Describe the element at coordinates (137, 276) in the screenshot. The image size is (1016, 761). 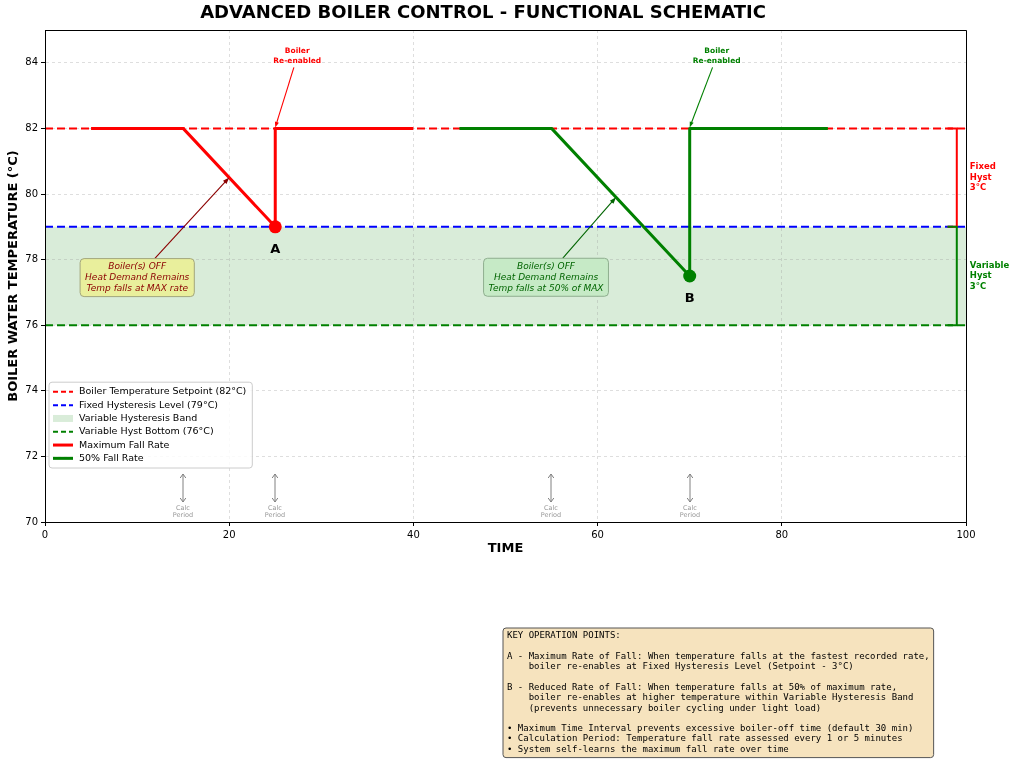
I see `annotation: Boiler(s) OFF Heat Demand Remains Temp falls at MAX rate` at that location.